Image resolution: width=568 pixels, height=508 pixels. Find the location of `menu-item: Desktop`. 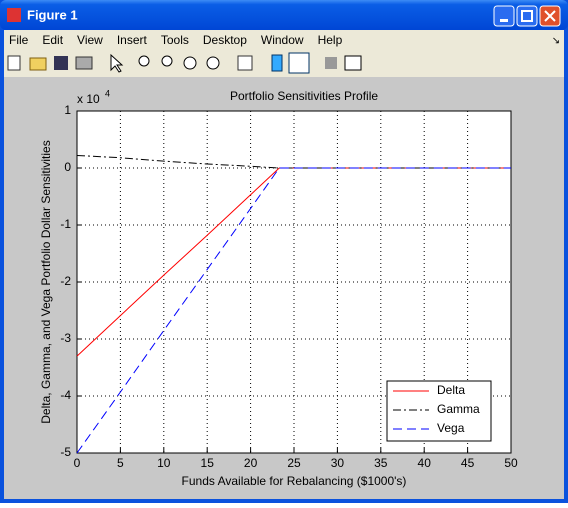

menu-item: Desktop is located at coordinates (225, 40).